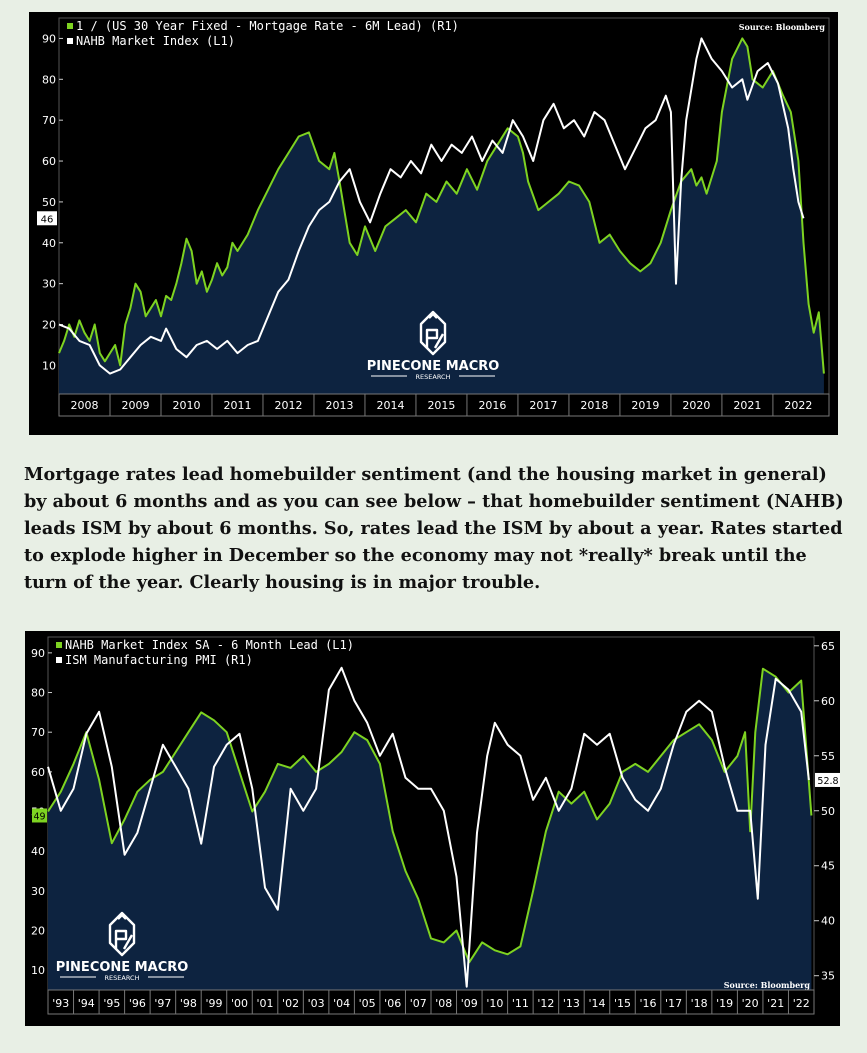 The width and height of the screenshot is (867, 1053). What do you see at coordinates (86, 1003) in the screenshot?
I see `x-tick-label: '94` at bounding box center [86, 1003].